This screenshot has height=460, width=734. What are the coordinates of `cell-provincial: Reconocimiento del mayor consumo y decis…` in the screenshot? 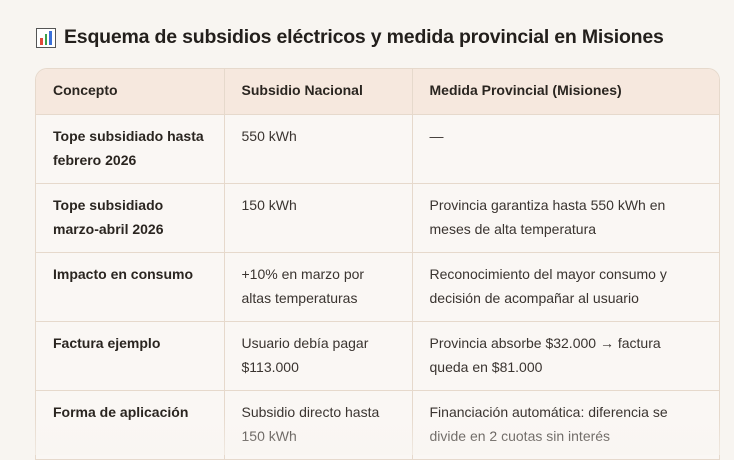 It's located at (565, 287).